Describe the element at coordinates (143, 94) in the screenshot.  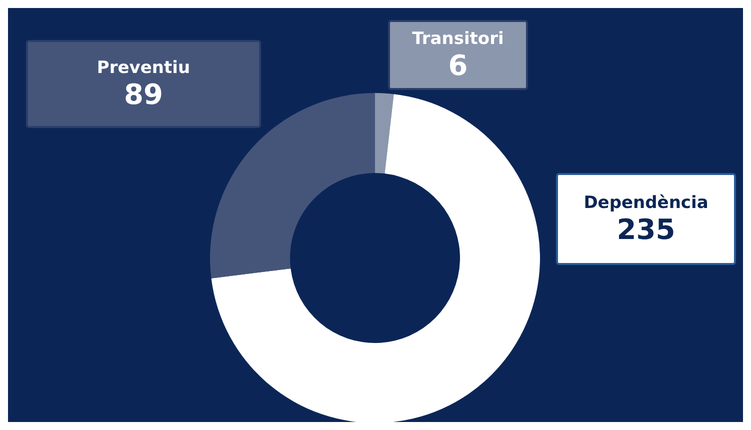
I see `data-label: 89` at that location.